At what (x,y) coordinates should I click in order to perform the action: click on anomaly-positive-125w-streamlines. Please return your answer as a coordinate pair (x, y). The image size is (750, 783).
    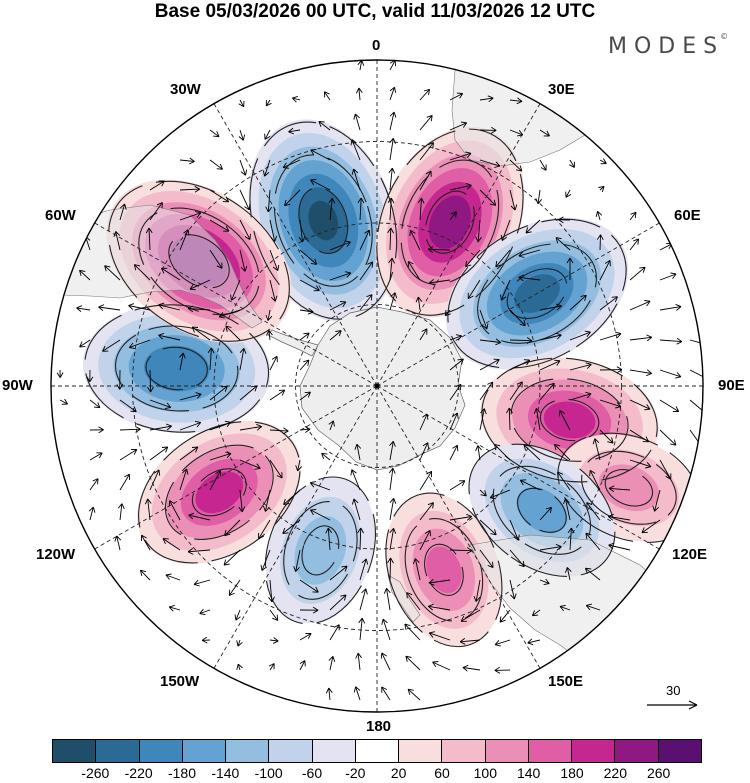
    Looking at the image, I should click on (219, 492).